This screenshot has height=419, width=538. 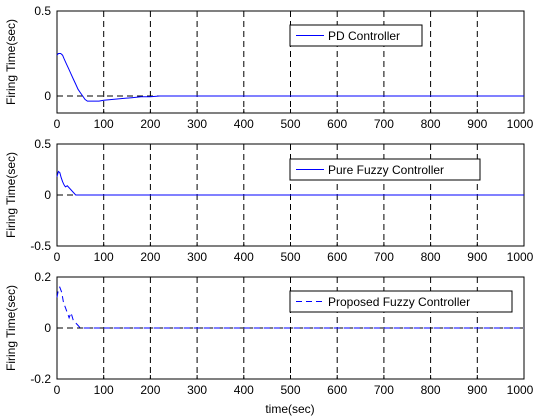 I want to click on legend-label-3: Proposed Fuzzy Controller, so click(x=399, y=302).